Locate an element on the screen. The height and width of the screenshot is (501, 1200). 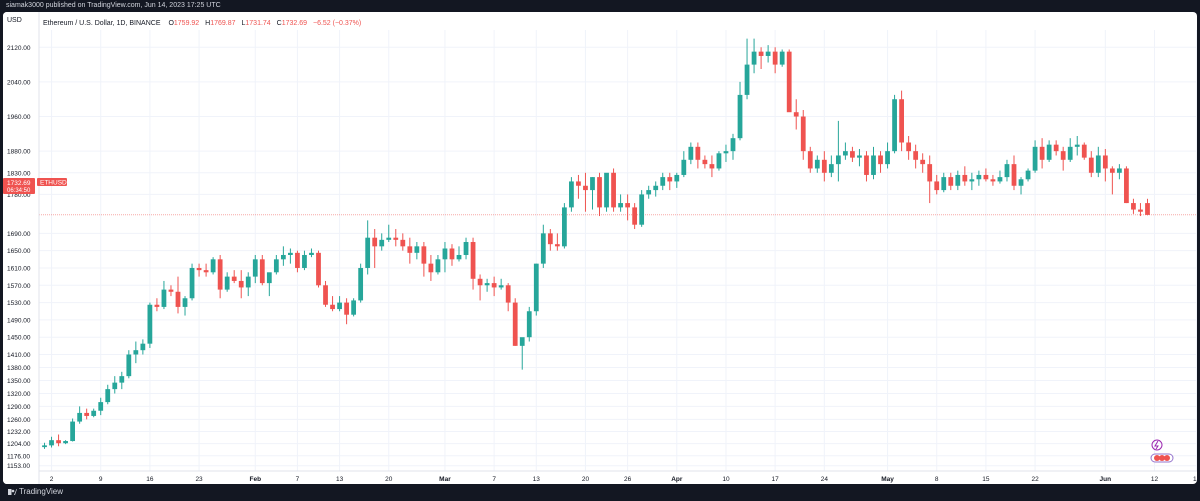
multiple-events-icon is located at coordinates (1162, 458).